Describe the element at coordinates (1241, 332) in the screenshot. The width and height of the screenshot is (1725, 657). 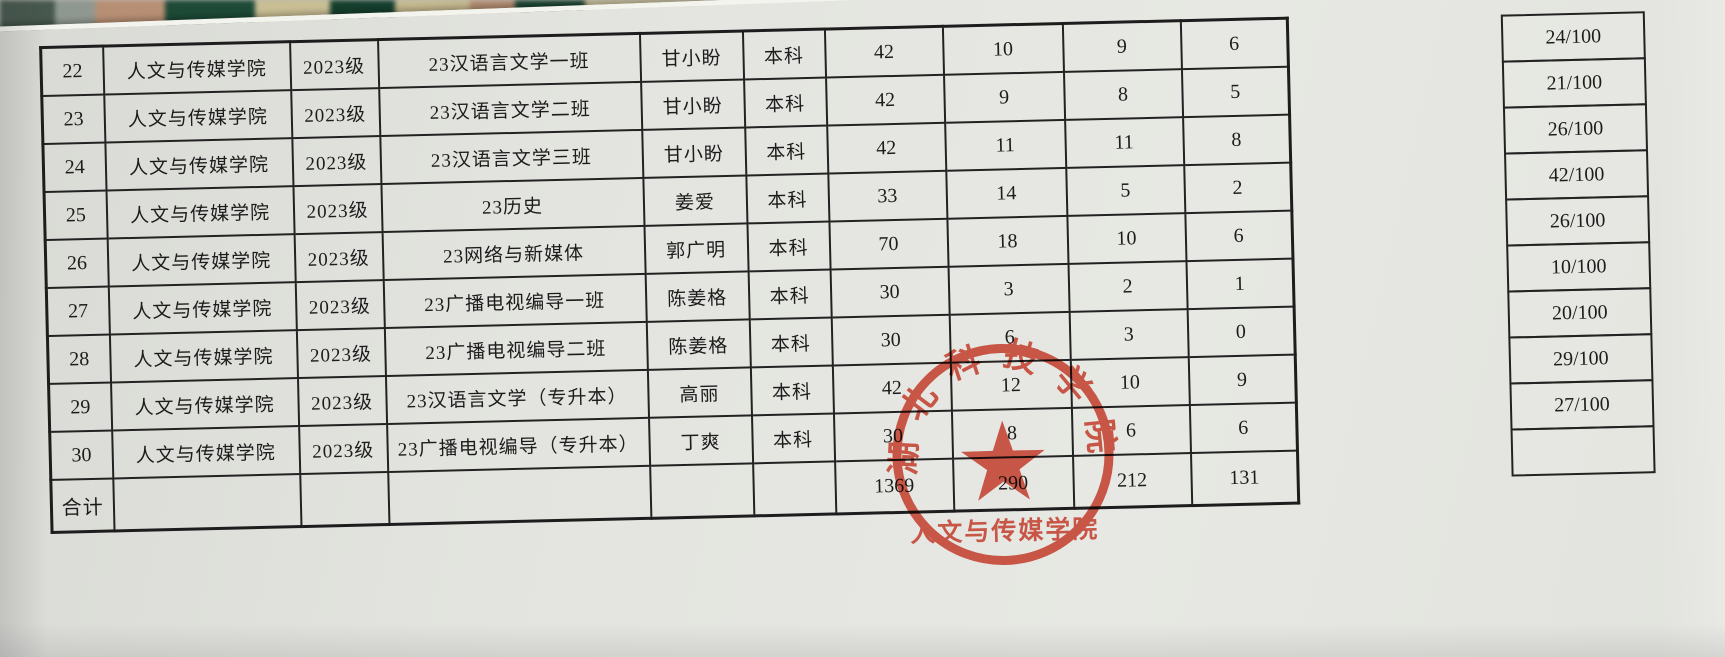
I see `cell-v3: 0` at that location.